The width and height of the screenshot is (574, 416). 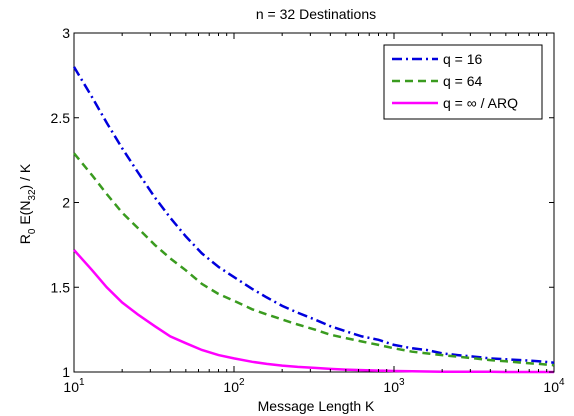 I want to click on legend: q = 16 q = 64 q = ∞ / ARQ, so click(x=463, y=82).